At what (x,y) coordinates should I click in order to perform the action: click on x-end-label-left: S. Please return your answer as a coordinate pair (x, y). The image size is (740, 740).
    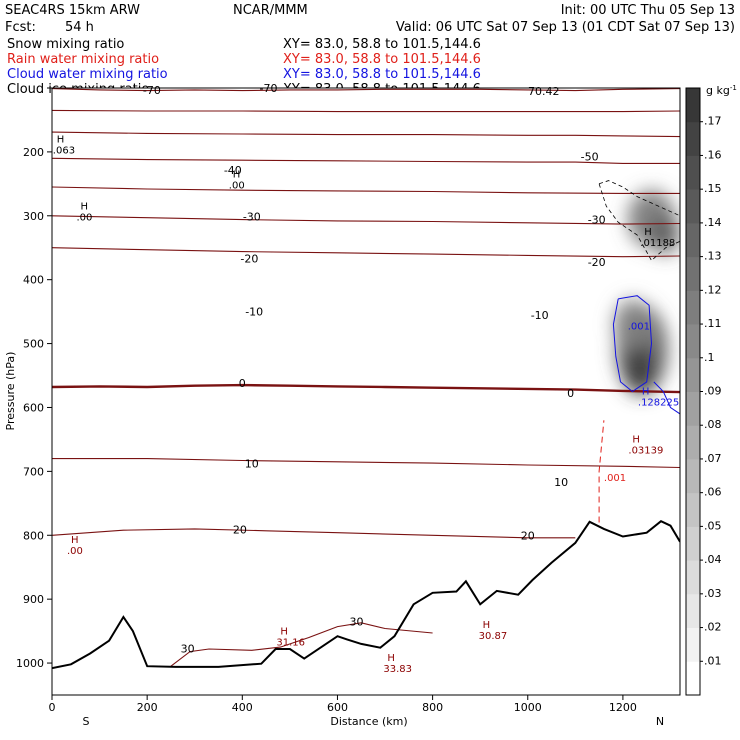
    Looking at the image, I should click on (86, 721).